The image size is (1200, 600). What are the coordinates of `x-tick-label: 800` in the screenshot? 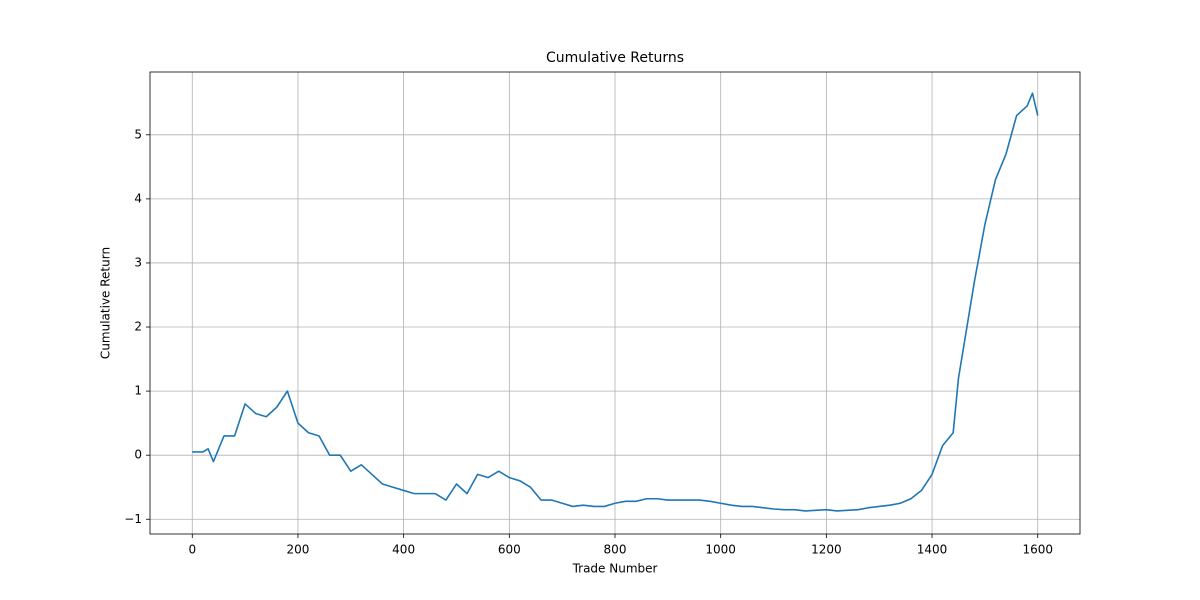 It's located at (615, 550).